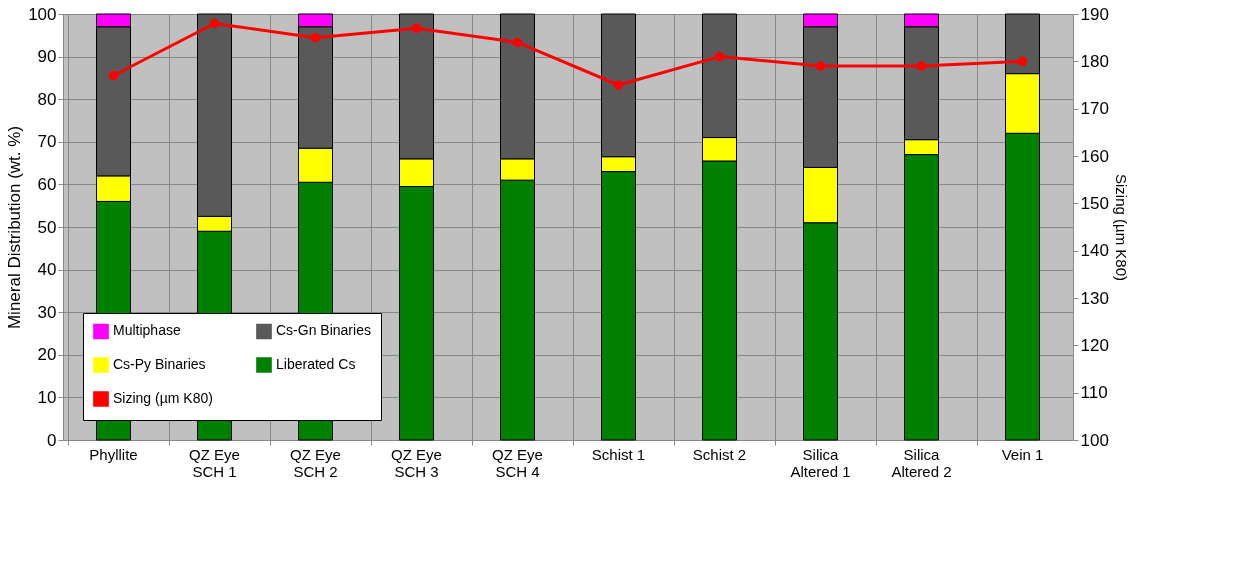 This screenshot has height=572, width=1241. I want to click on x-tick-label: QZ Eye SCH 4, so click(517, 462).